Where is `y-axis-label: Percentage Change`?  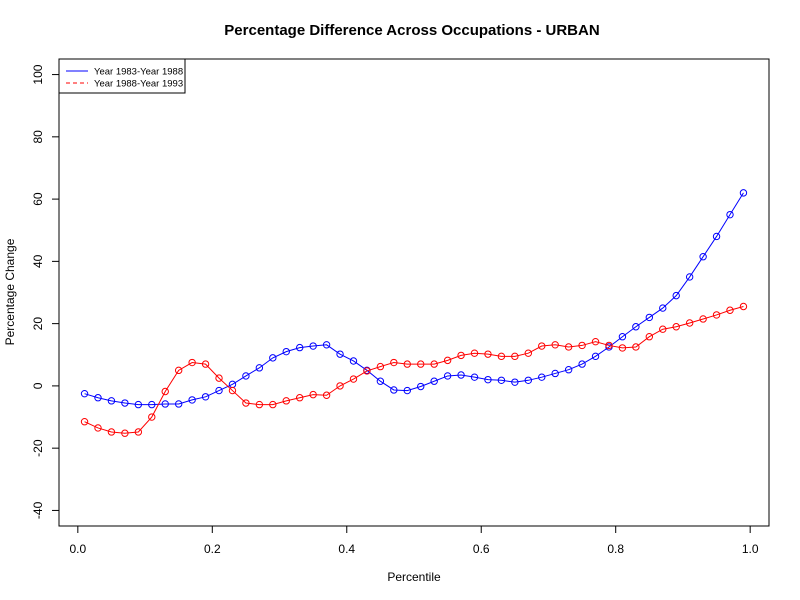 y-axis-label: Percentage Change is located at coordinates (10, 291).